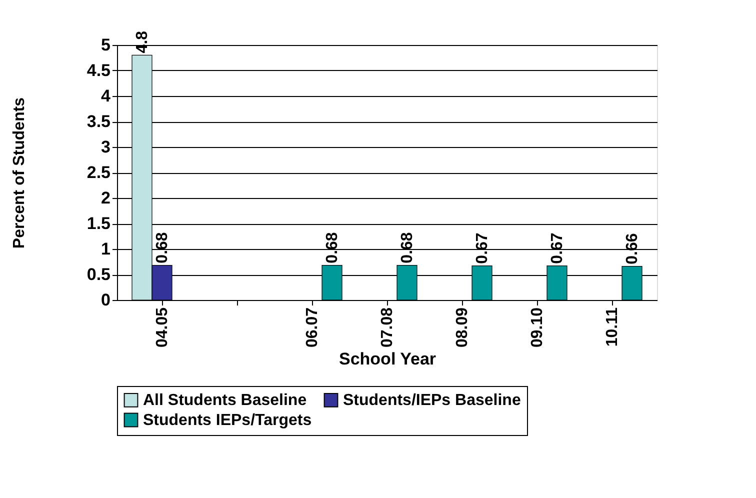 This screenshot has width=756, height=498. I want to click on y-tick-label: 5, so click(105, 45).